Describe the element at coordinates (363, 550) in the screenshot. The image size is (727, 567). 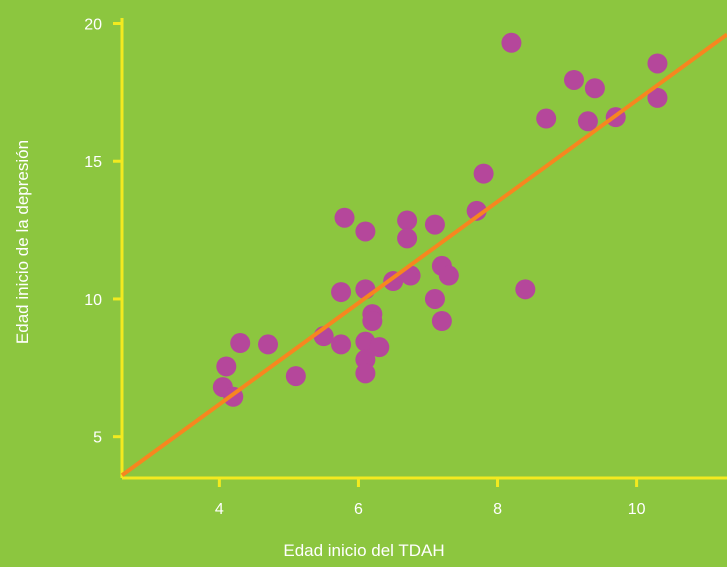
I see `x-axis-title: Edad inicio del TDAH` at that location.